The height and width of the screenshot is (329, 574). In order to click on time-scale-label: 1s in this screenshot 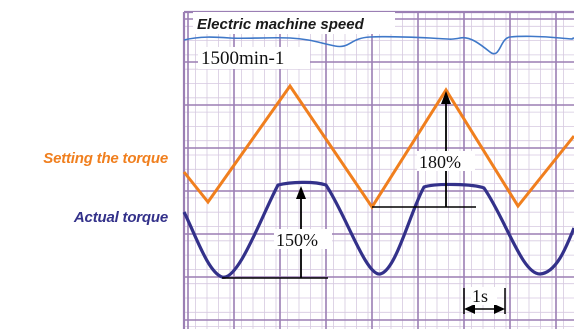, I will do `click(480, 296)`.